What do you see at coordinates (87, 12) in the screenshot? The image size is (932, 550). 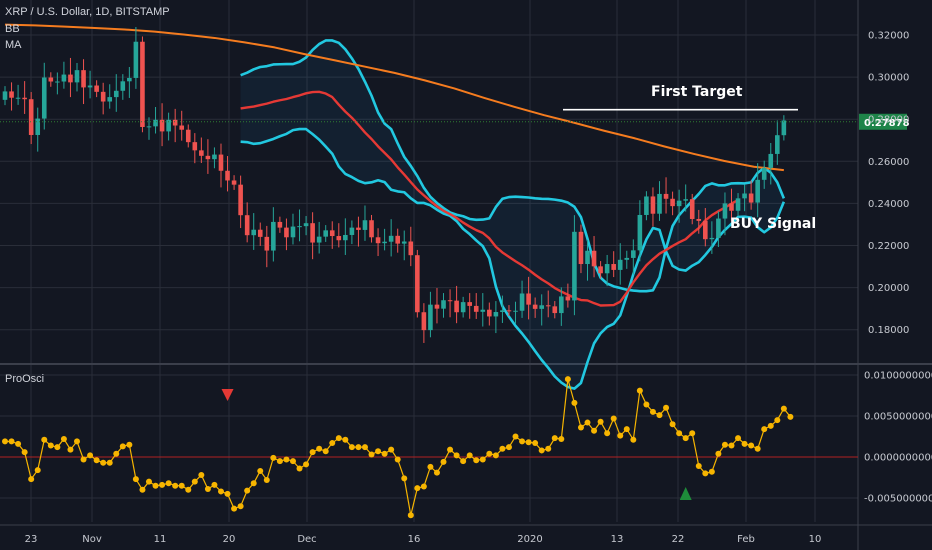 I see `symbol-title: XRP / U.S. Dollar, 1D, BITSTAMP` at bounding box center [87, 12].